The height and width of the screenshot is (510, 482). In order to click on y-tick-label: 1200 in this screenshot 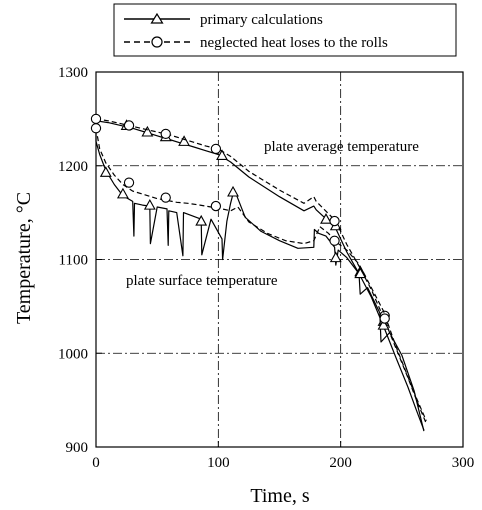, I will do `click(73, 167)`.